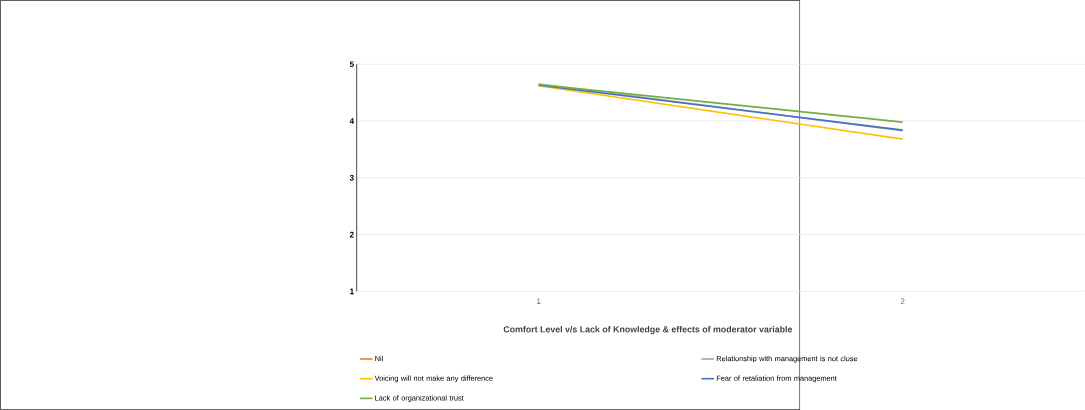  I want to click on text: Comfort Level v/s Lack of Knowledge & effects of moderator variable, so click(648, 330).